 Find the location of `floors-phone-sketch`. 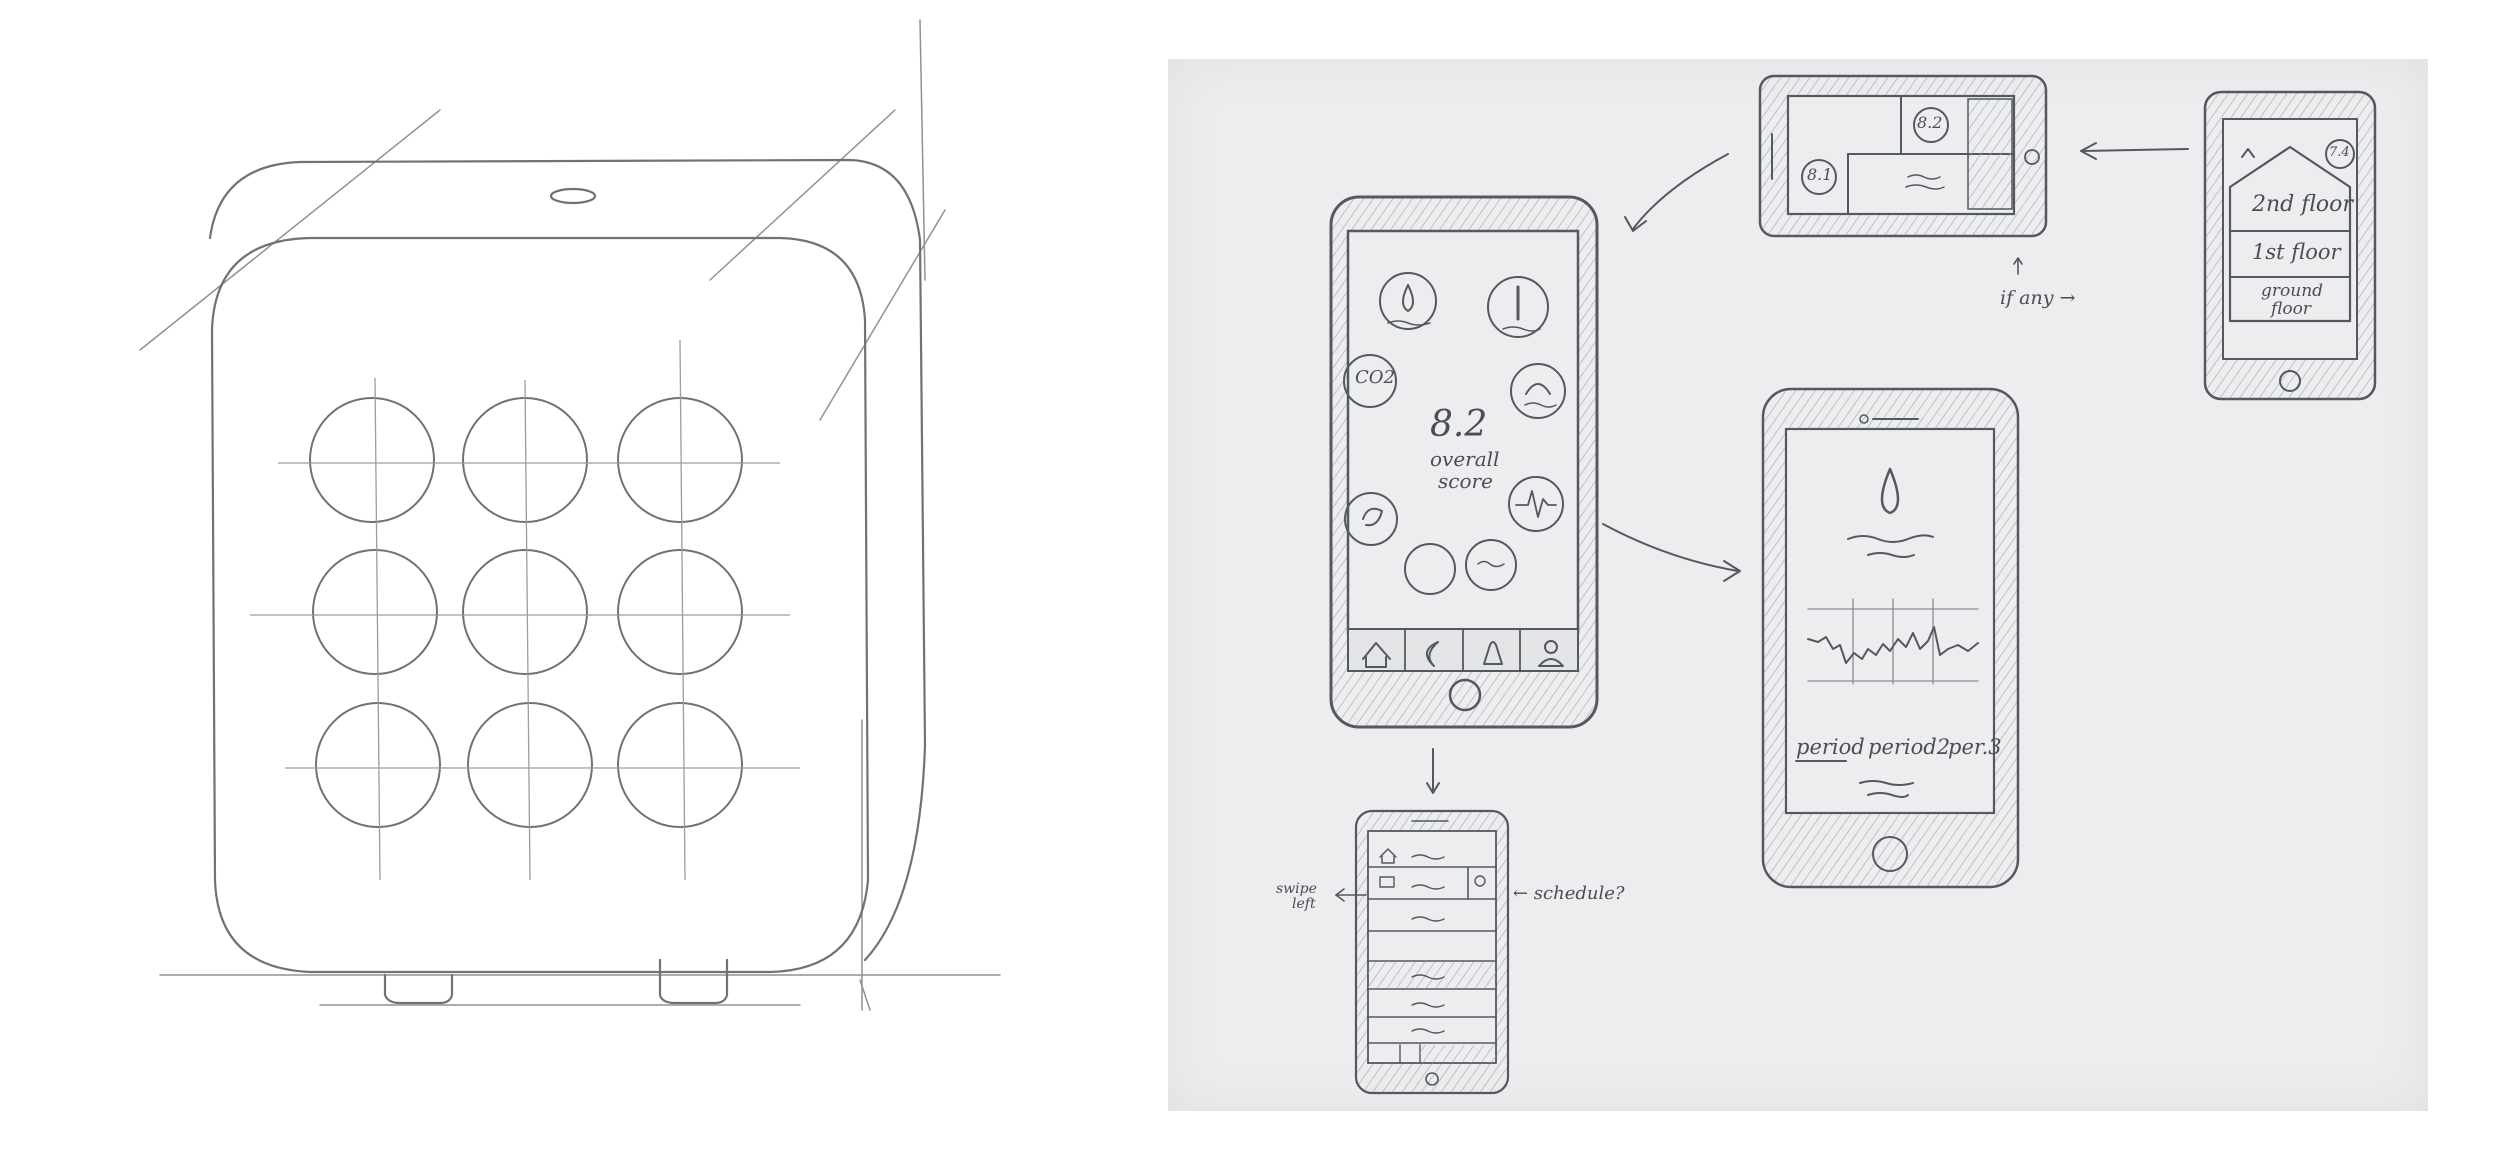

floors-phone-sketch is located at coordinates (2290, 245).